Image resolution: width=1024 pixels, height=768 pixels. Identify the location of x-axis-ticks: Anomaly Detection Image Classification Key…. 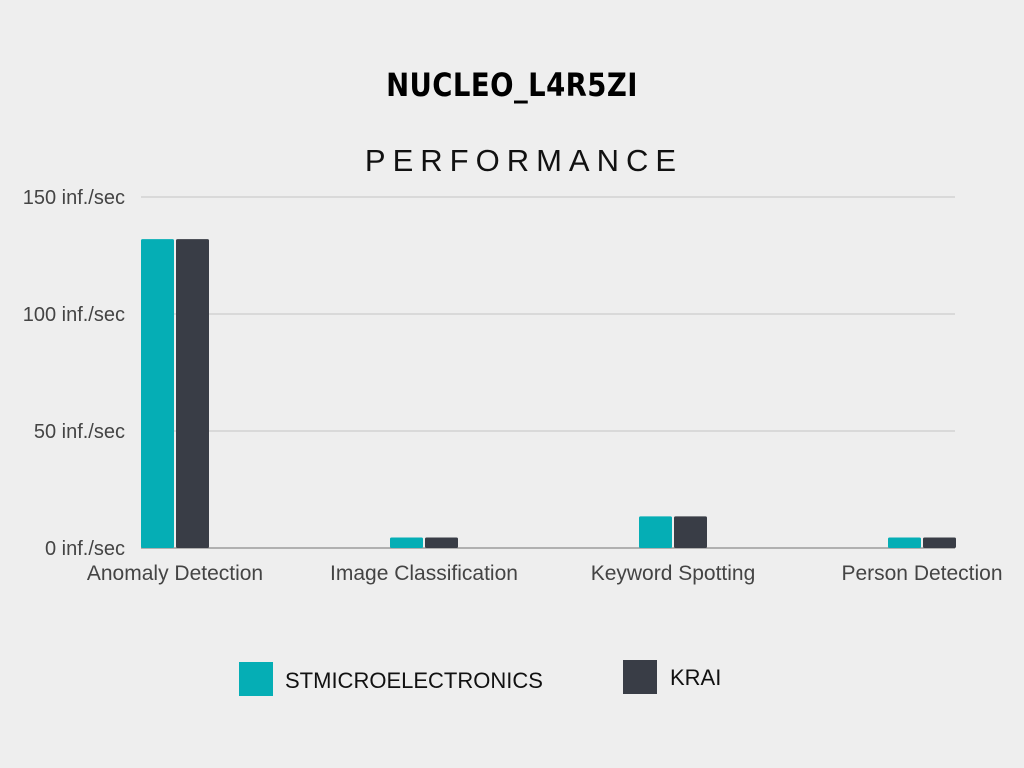
(545, 573).